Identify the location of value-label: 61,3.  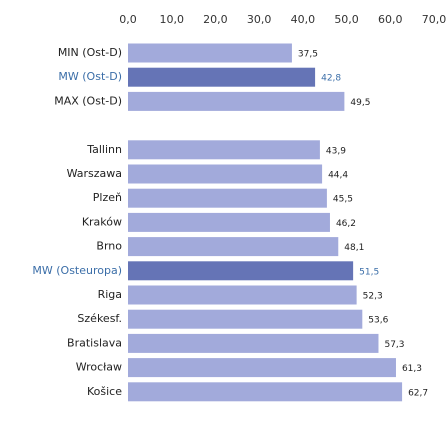
(412, 369).